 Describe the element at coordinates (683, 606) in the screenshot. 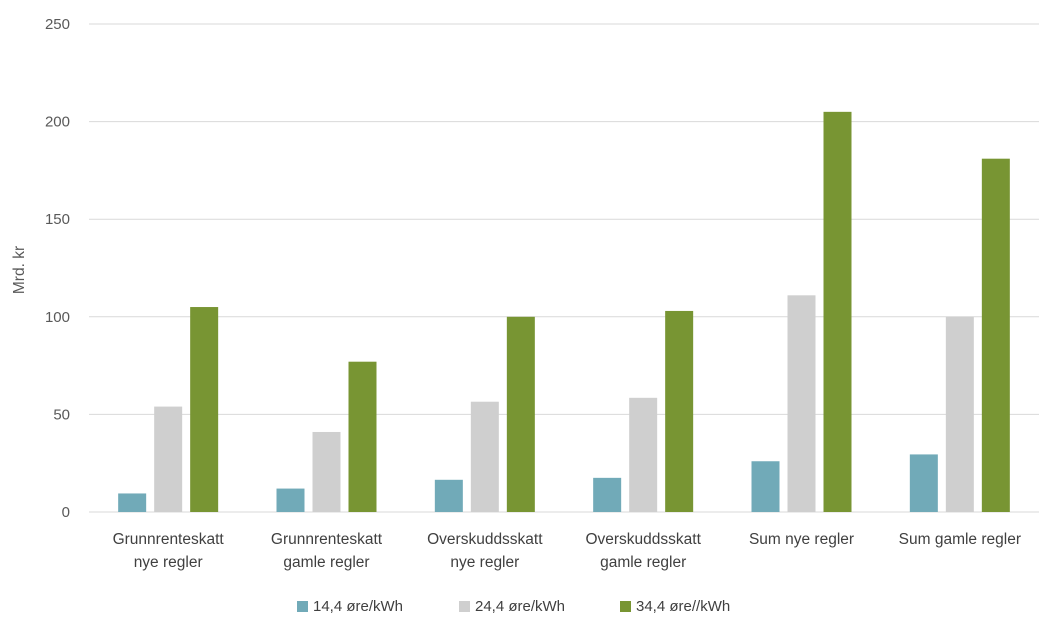

I see `legend-label: 34,4 øre//kWh` at that location.